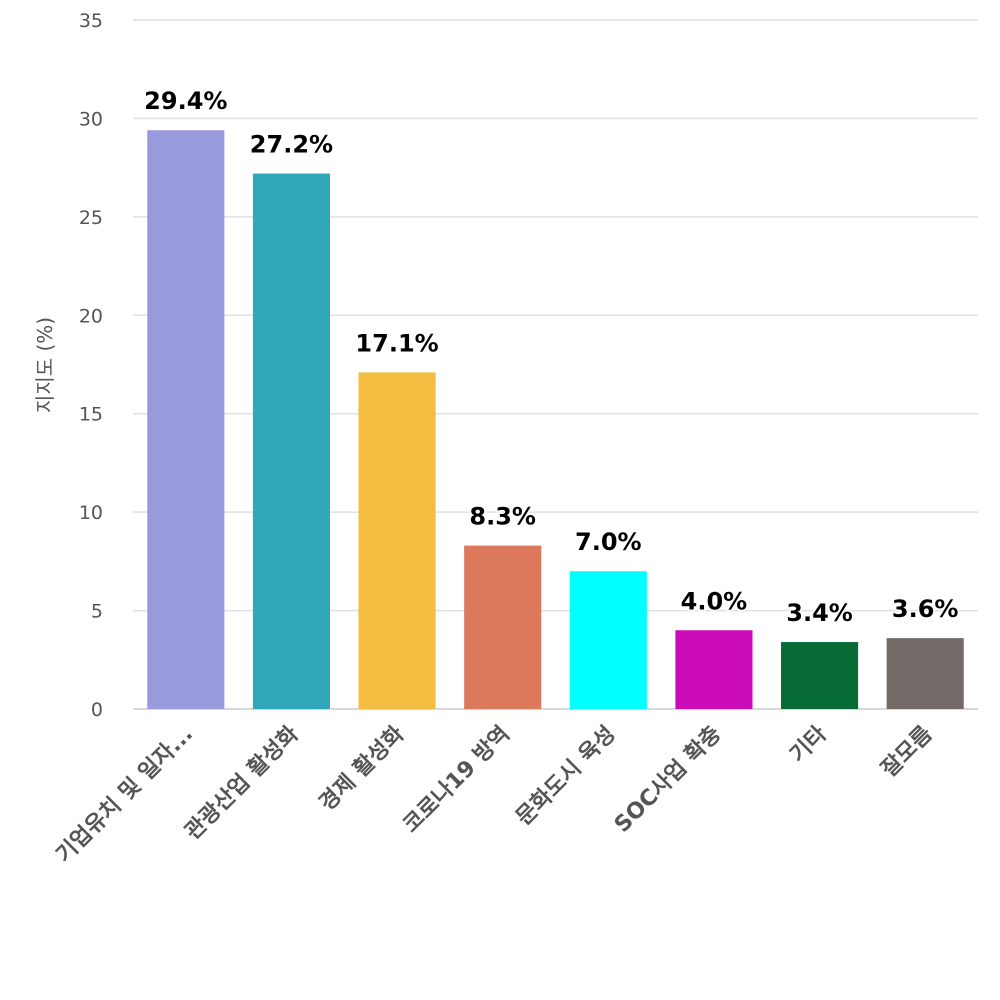  I want to click on data-label: 3.4%, so click(819, 613).